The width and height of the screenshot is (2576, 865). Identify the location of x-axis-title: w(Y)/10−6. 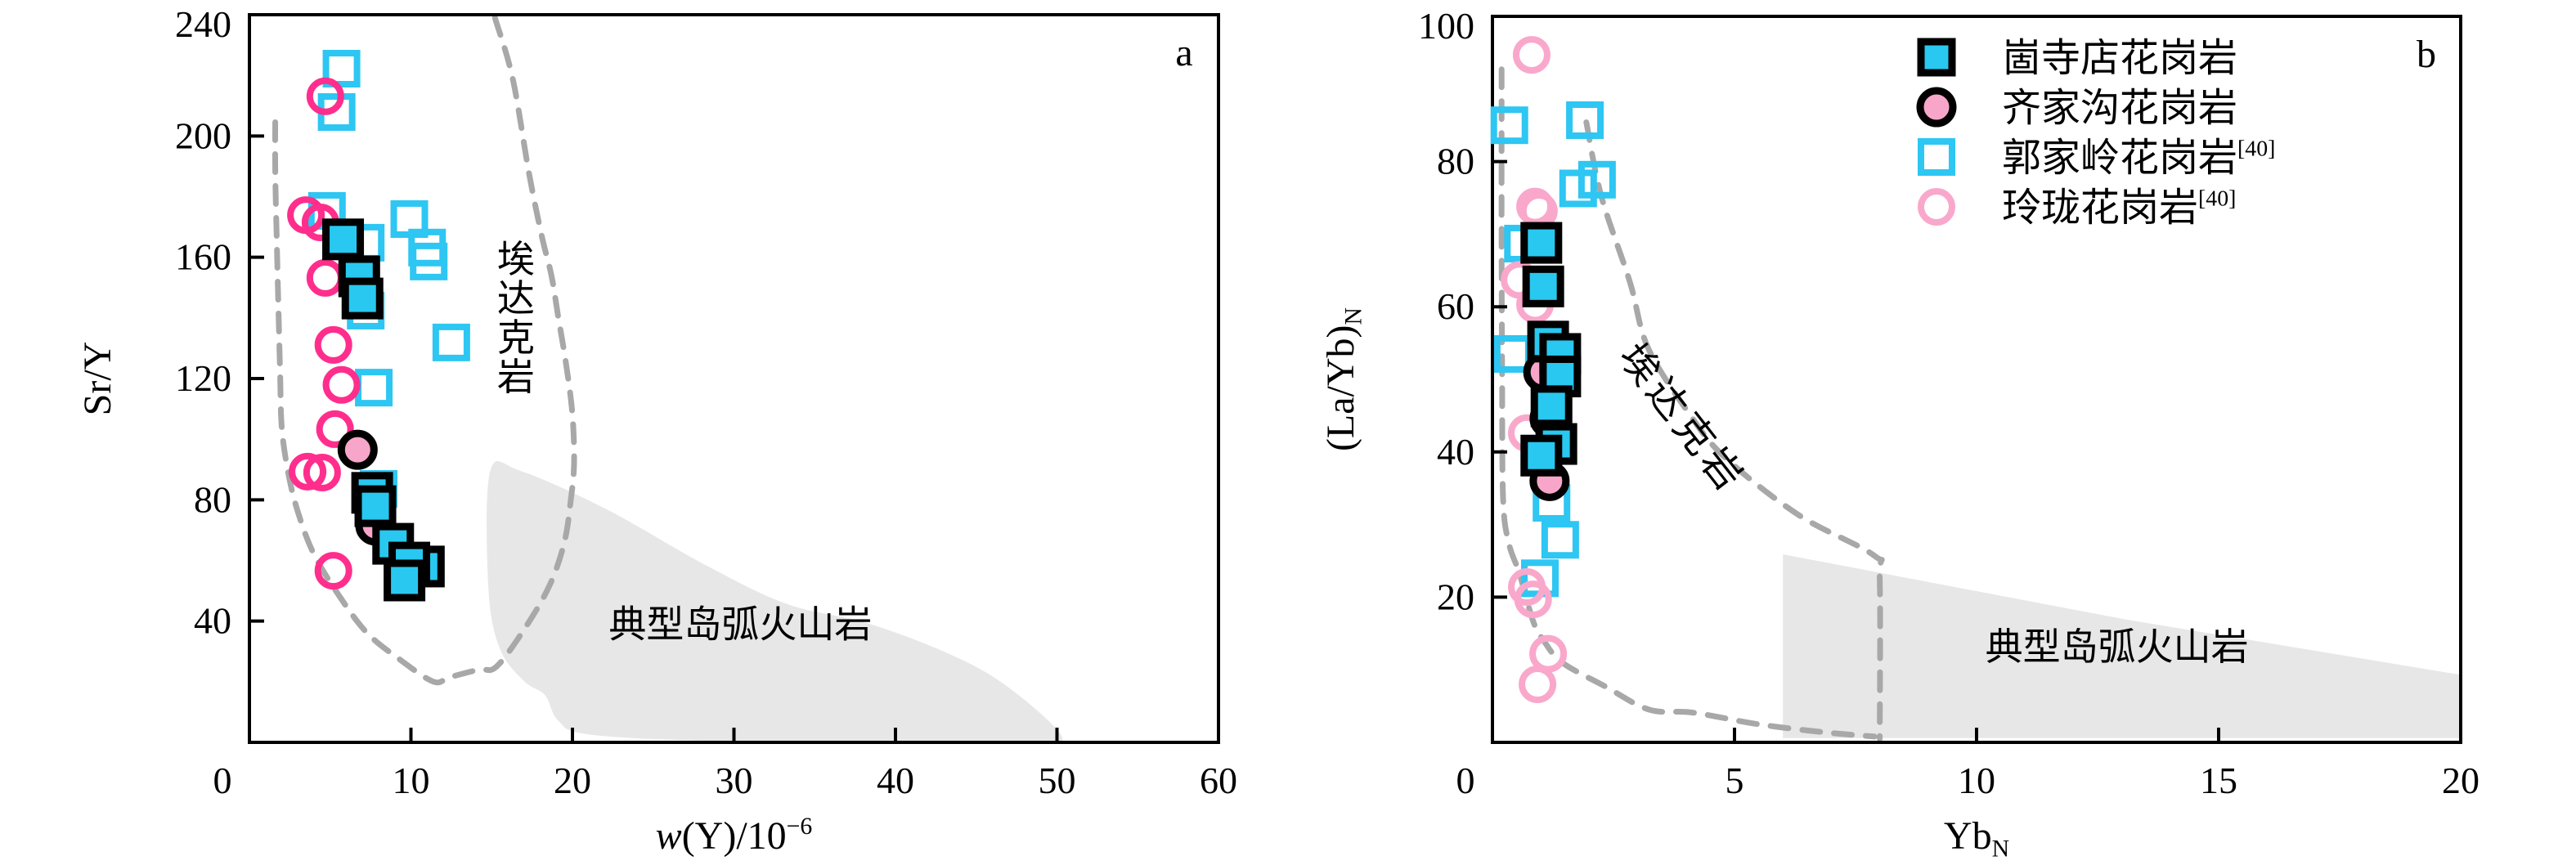
(735, 835).